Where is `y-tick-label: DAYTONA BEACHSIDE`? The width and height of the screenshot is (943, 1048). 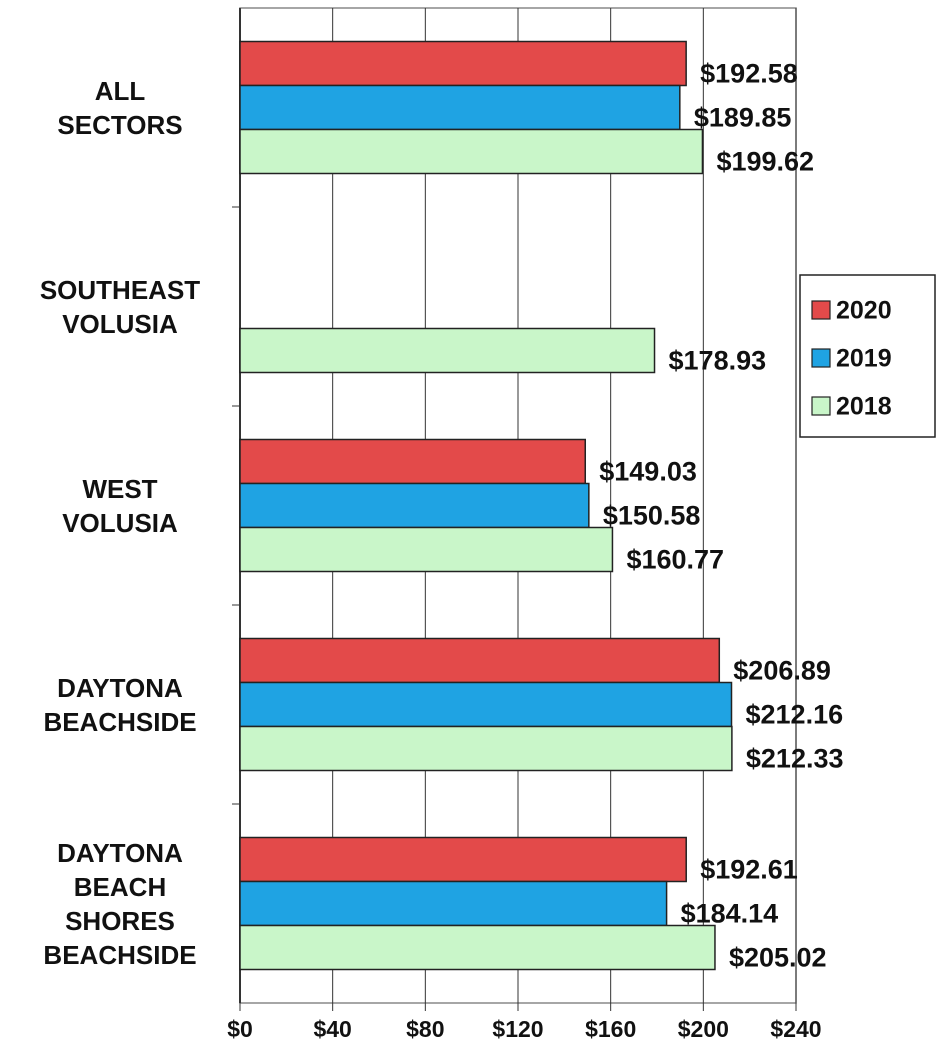 y-tick-label: DAYTONA BEACHSIDE is located at coordinates (120, 704).